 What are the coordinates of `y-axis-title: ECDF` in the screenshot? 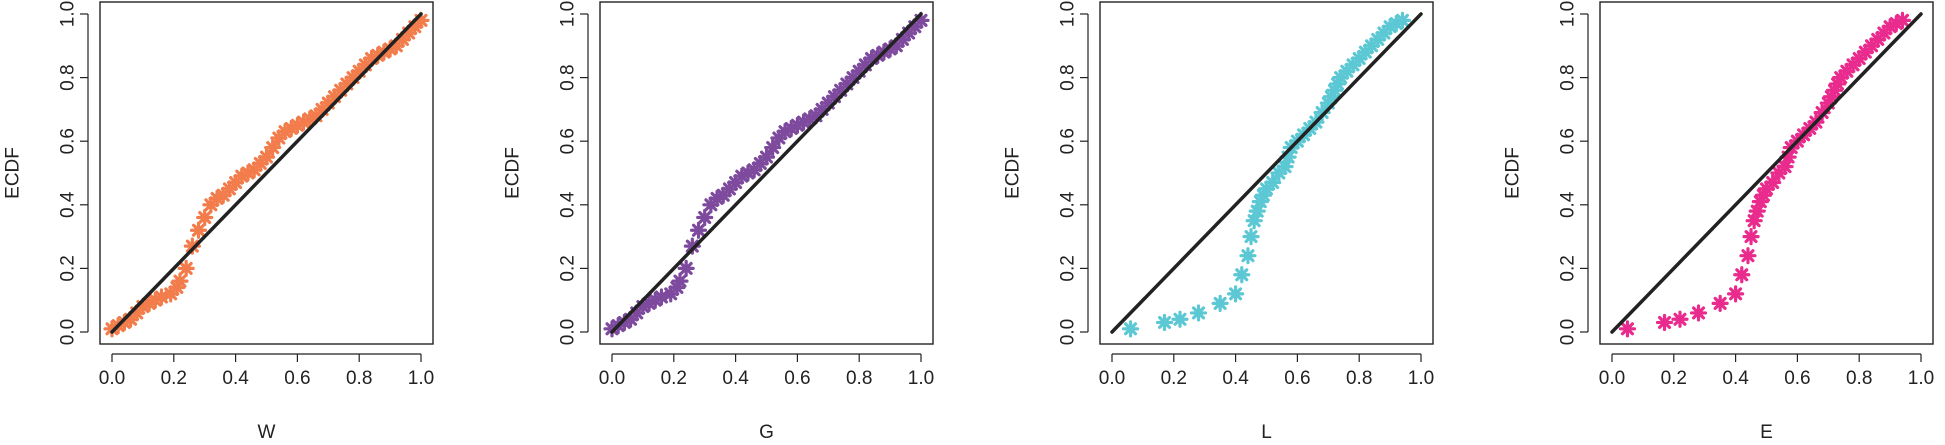 It's located at (1013, 173).